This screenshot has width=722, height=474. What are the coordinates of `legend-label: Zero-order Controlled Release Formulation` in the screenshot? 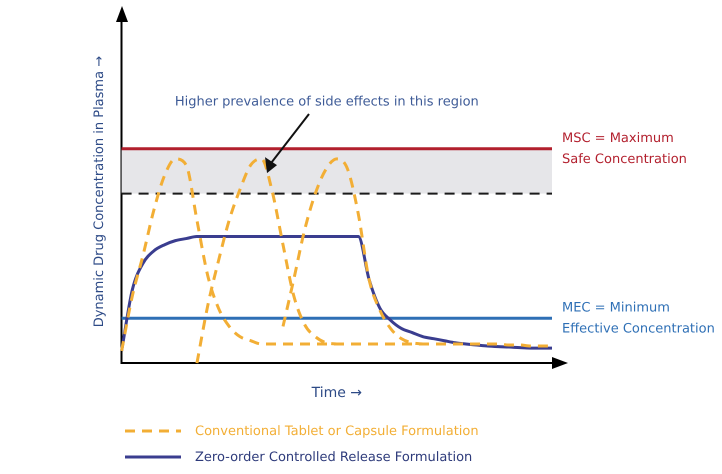 It's located at (333, 457).